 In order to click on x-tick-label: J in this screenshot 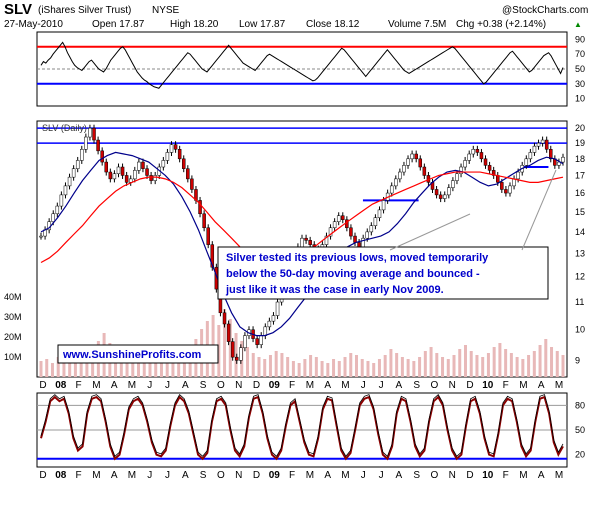, I will do `click(167, 385)`.